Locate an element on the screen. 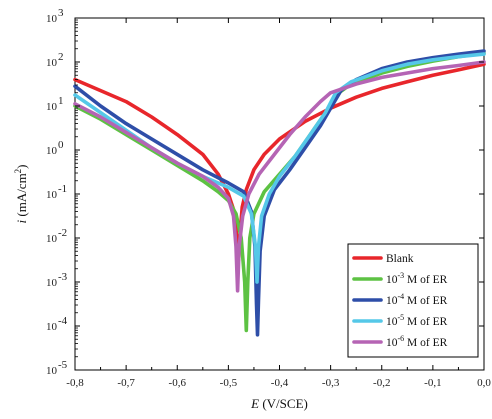 The image size is (492, 419). y-tick-label-exp-5: 0 is located at coordinates (61, 145).